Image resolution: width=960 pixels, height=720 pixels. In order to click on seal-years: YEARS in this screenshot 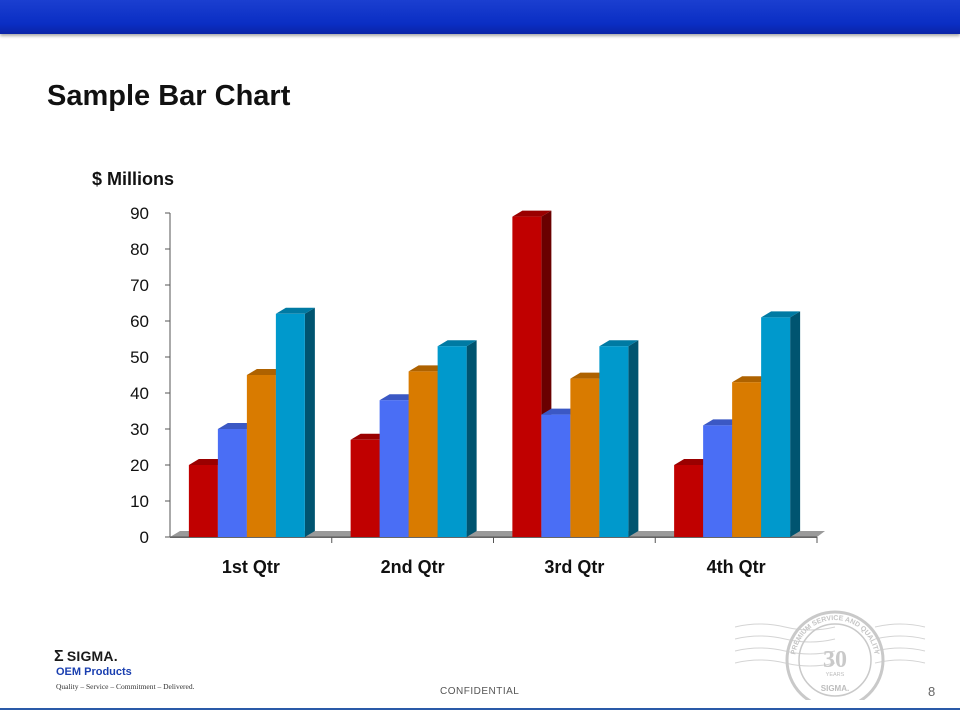, I will do `click(835, 675)`.